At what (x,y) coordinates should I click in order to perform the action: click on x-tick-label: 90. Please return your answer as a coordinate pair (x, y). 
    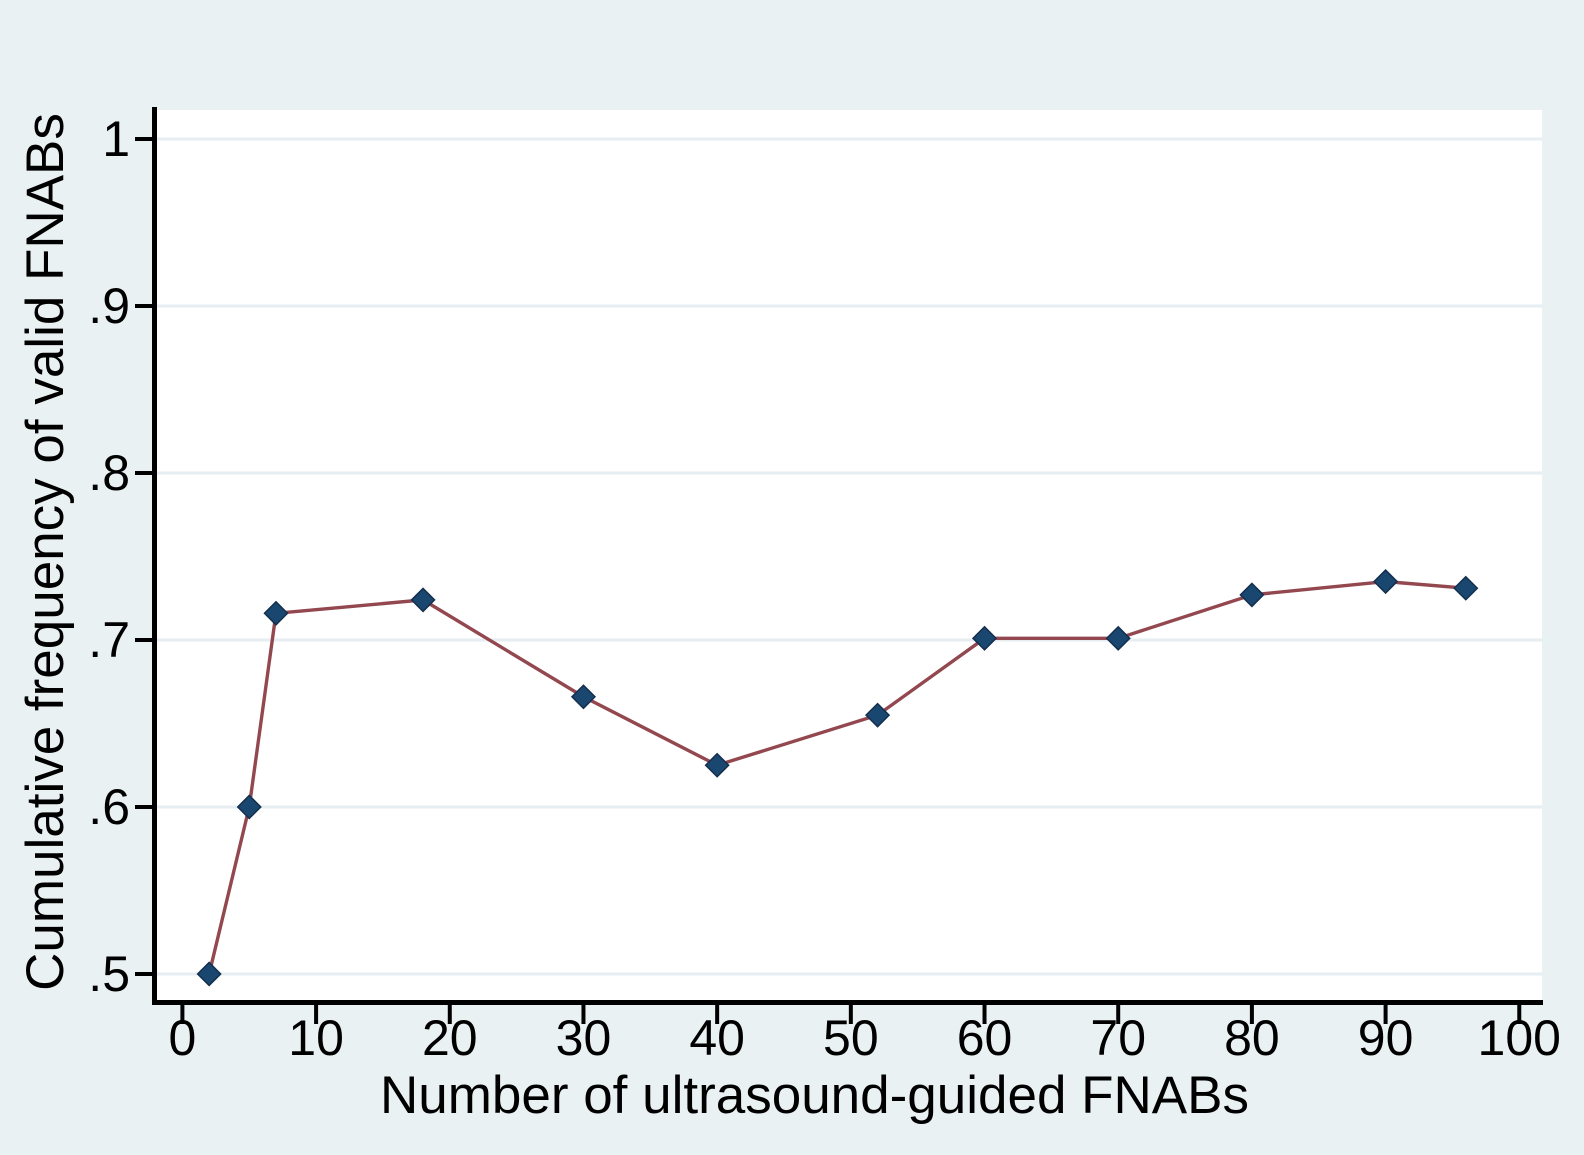
    Looking at the image, I should click on (1385, 1038).